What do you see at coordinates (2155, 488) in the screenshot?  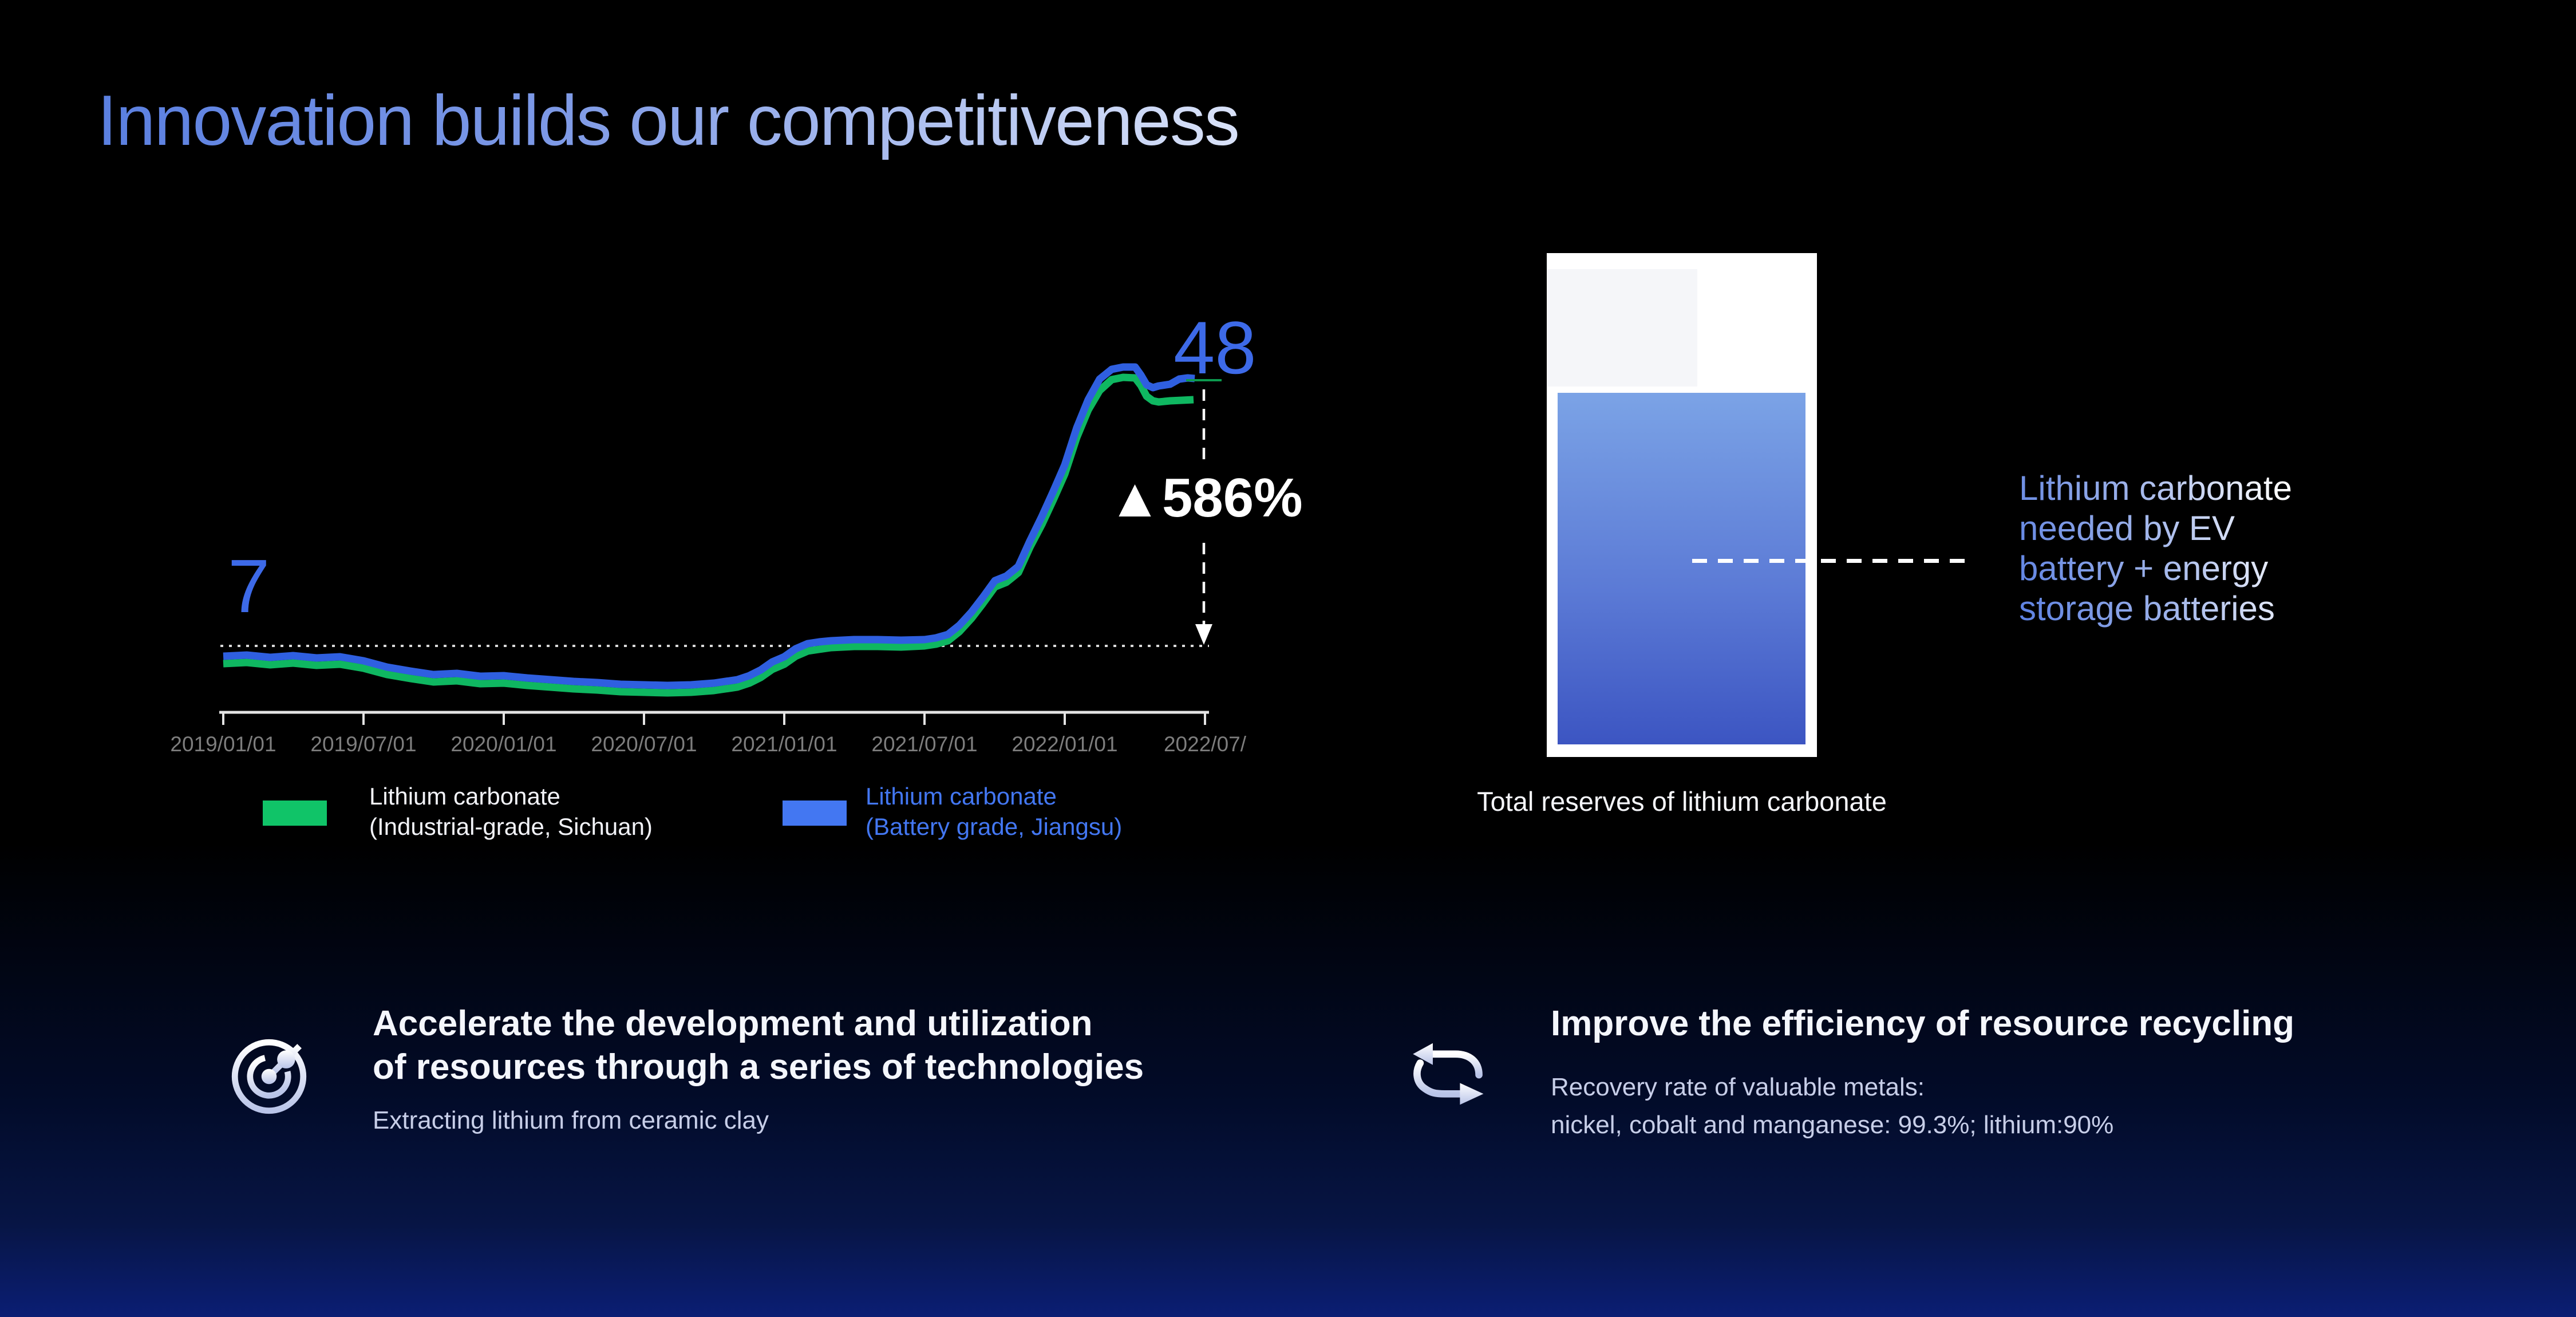 I see `reserve-annotation-line: Lithium carbonate` at bounding box center [2155, 488].